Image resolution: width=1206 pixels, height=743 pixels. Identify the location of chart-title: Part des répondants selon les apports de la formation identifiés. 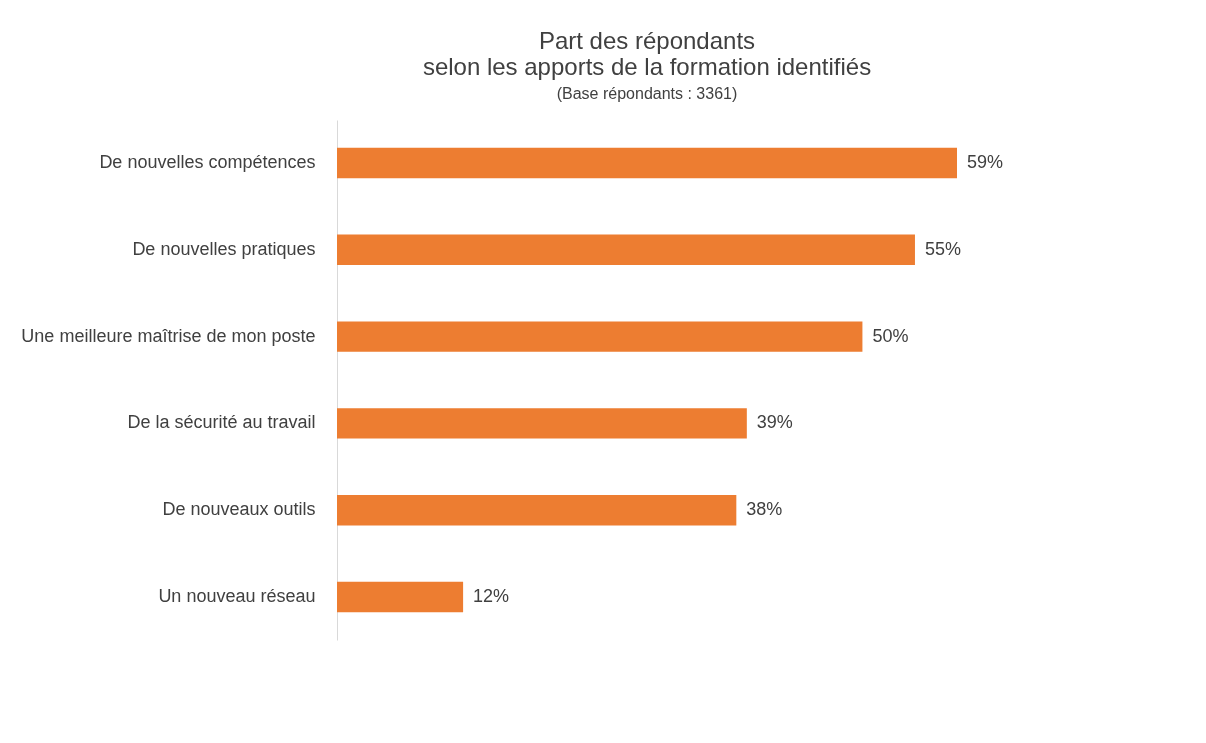
(647, 53).